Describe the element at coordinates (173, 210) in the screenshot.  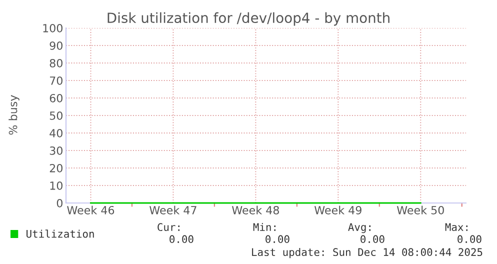
I see `x-tick-label: Week 47` at that location.